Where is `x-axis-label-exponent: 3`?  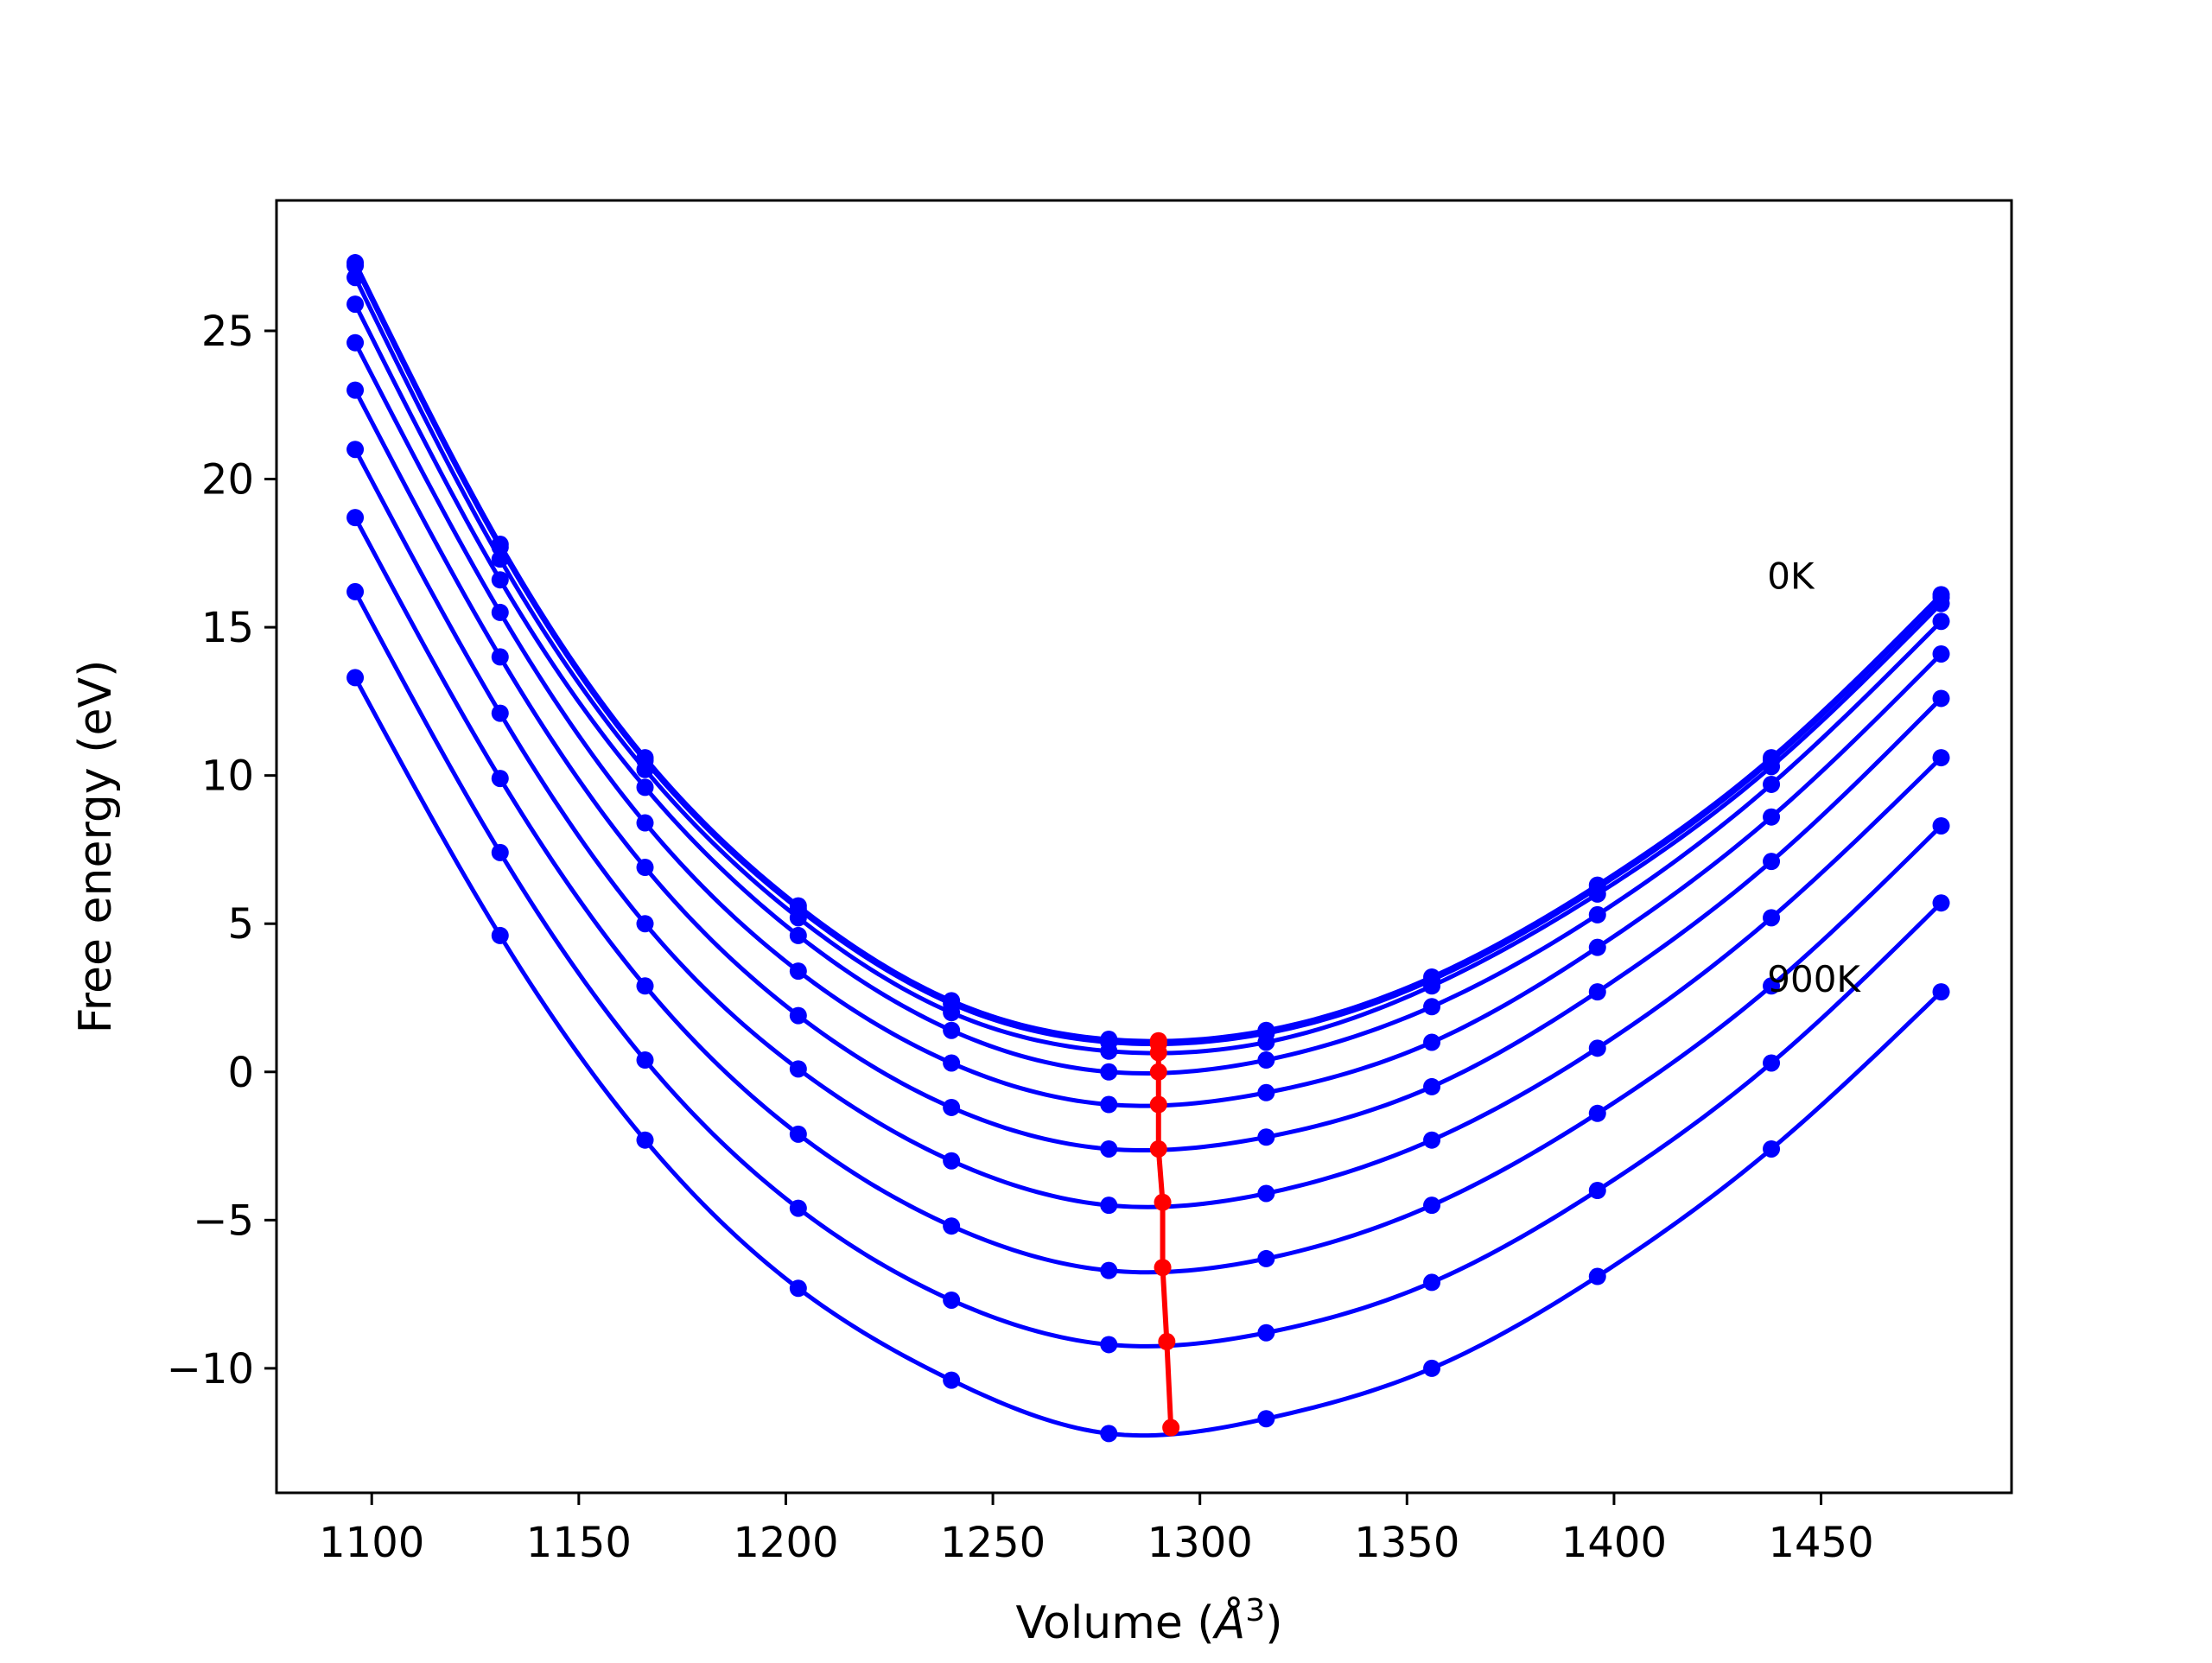
x-axis-label-exponent: 3 is located at coordinates (1255, 1610).